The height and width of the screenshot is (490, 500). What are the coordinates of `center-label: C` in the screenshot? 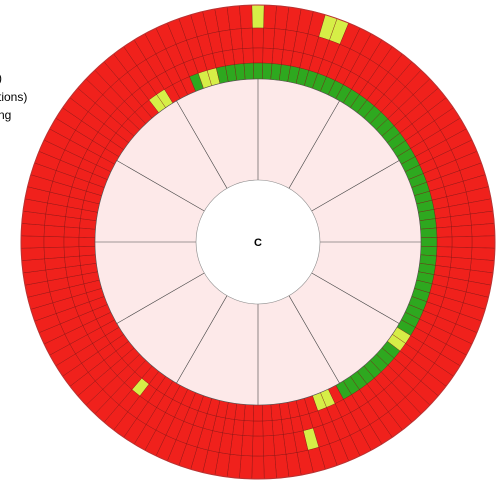 It's located at (258, 243).